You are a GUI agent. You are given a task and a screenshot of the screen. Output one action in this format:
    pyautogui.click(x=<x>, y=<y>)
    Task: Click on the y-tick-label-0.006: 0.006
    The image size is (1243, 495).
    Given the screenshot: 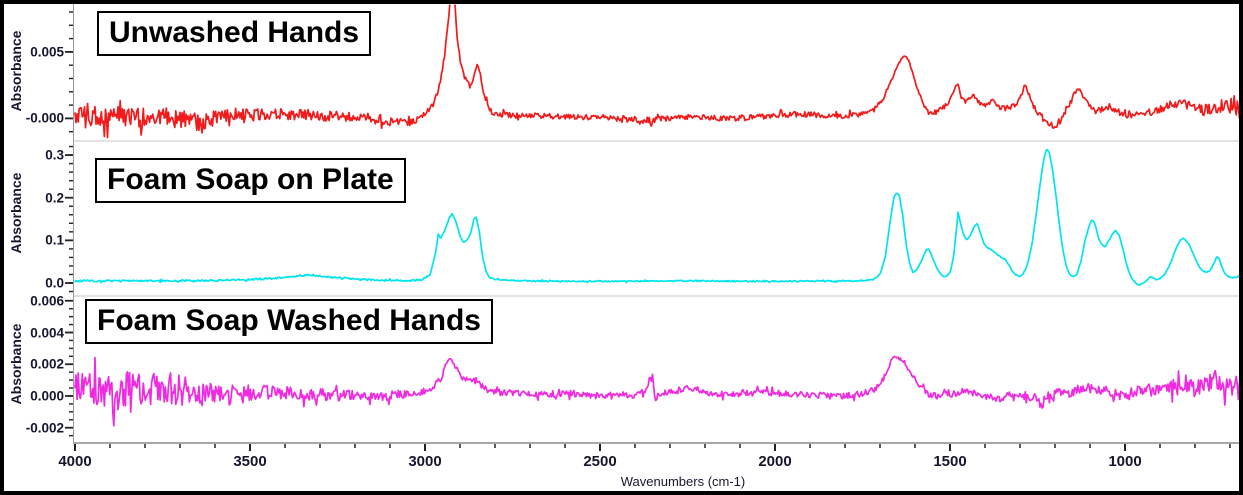 What is the action you would take?
    pyautogui.click(x=47, y=301)
    